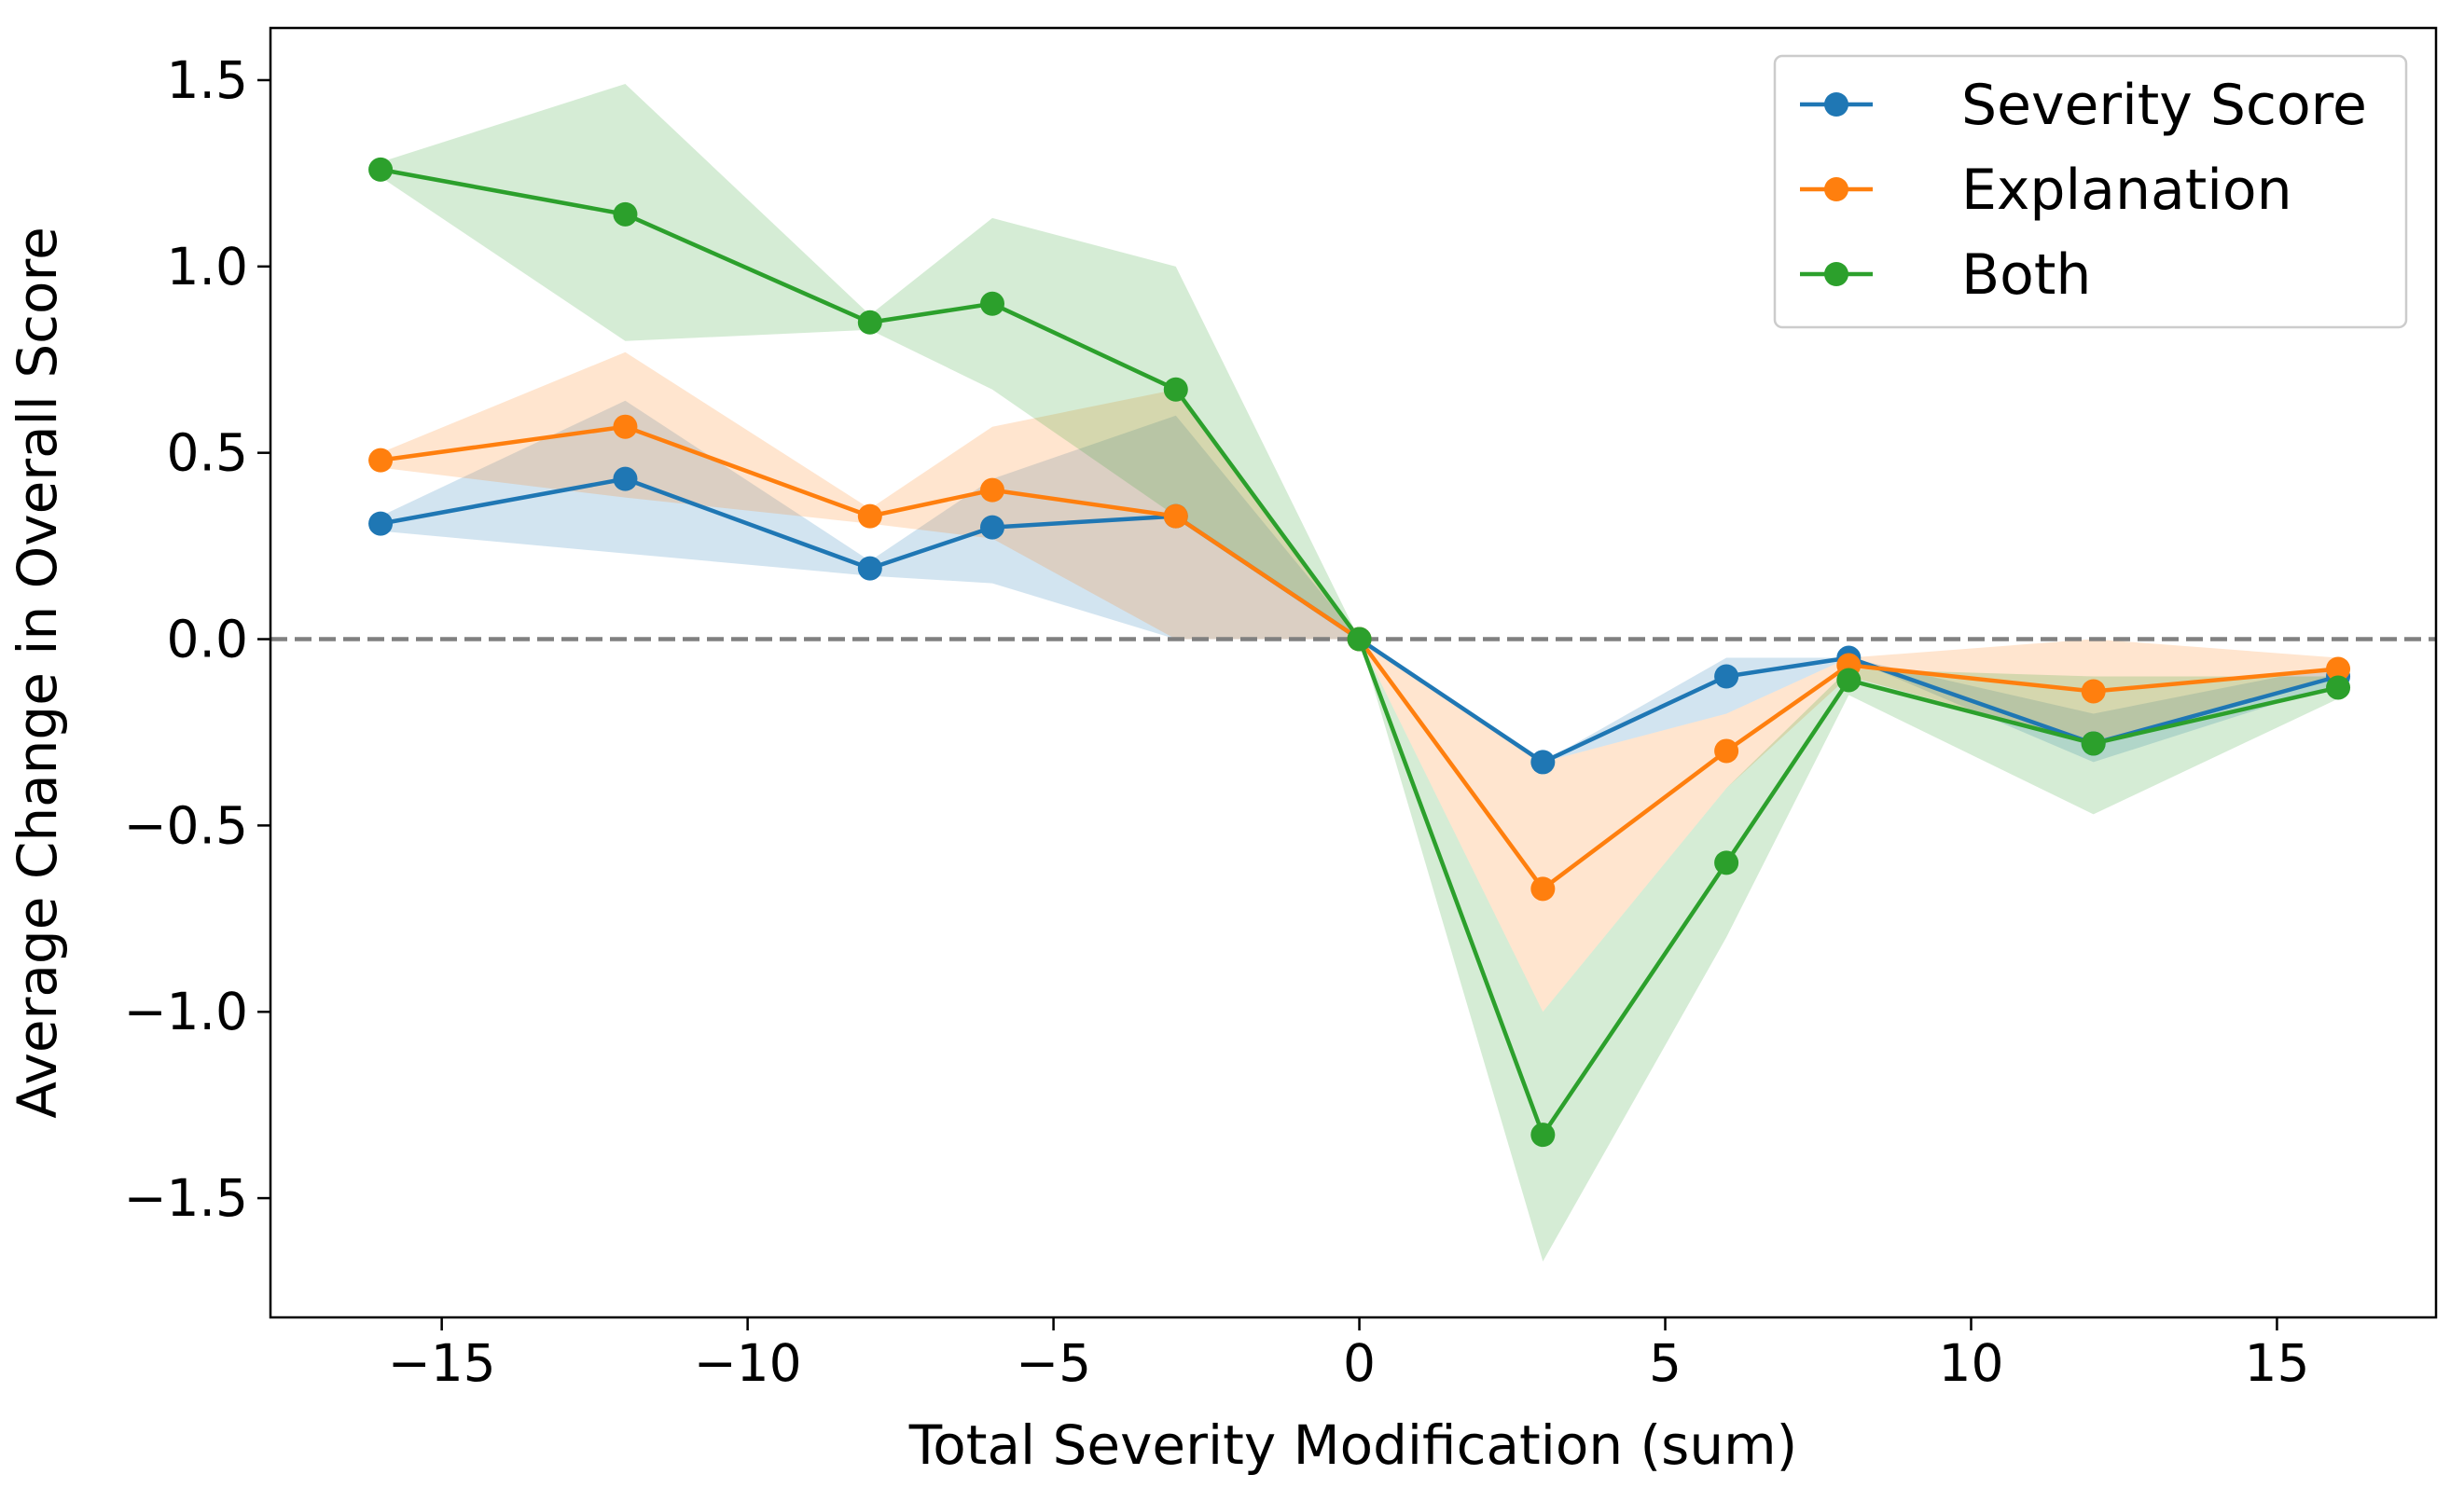 This screenshot has width=2464, height=1502. Describe the element at coordinates (185, 1198) in the screenshot. I see `y-tick-label: −1.5` at that location.